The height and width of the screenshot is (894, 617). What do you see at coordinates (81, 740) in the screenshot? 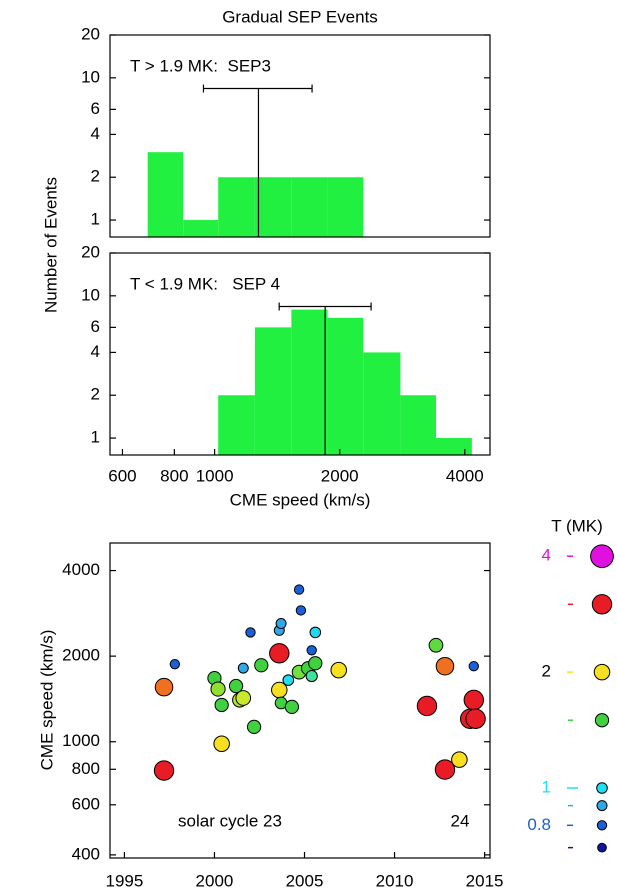
I see `y-tick-label: 1000` at bounding box center [81, 740].